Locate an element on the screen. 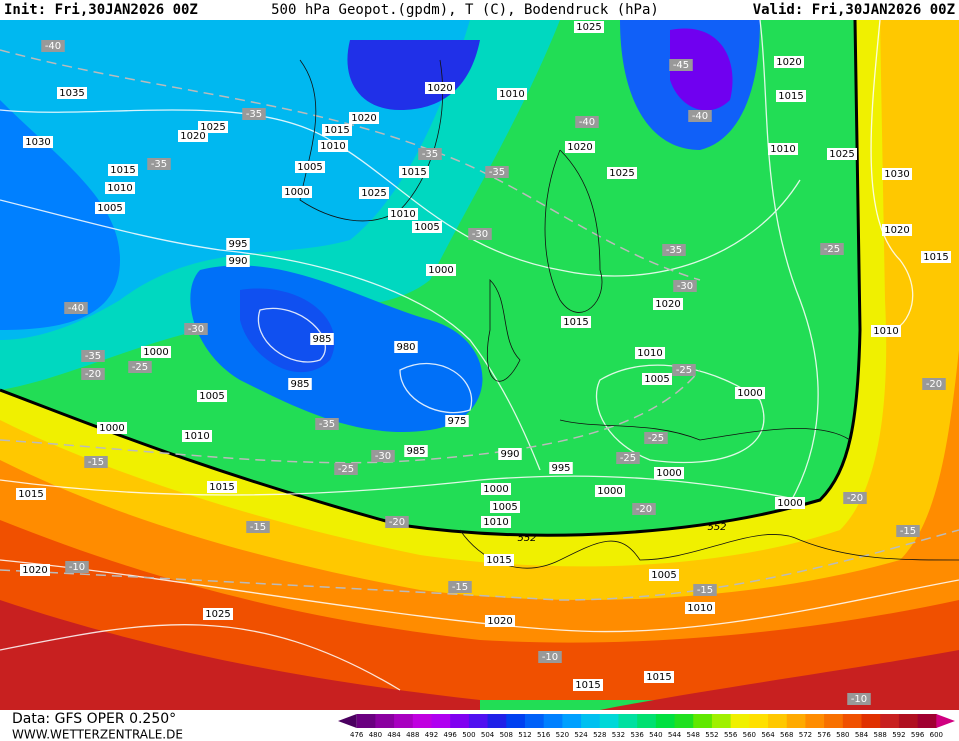  isobar-label: 995 is located at coordinates (237, 244).